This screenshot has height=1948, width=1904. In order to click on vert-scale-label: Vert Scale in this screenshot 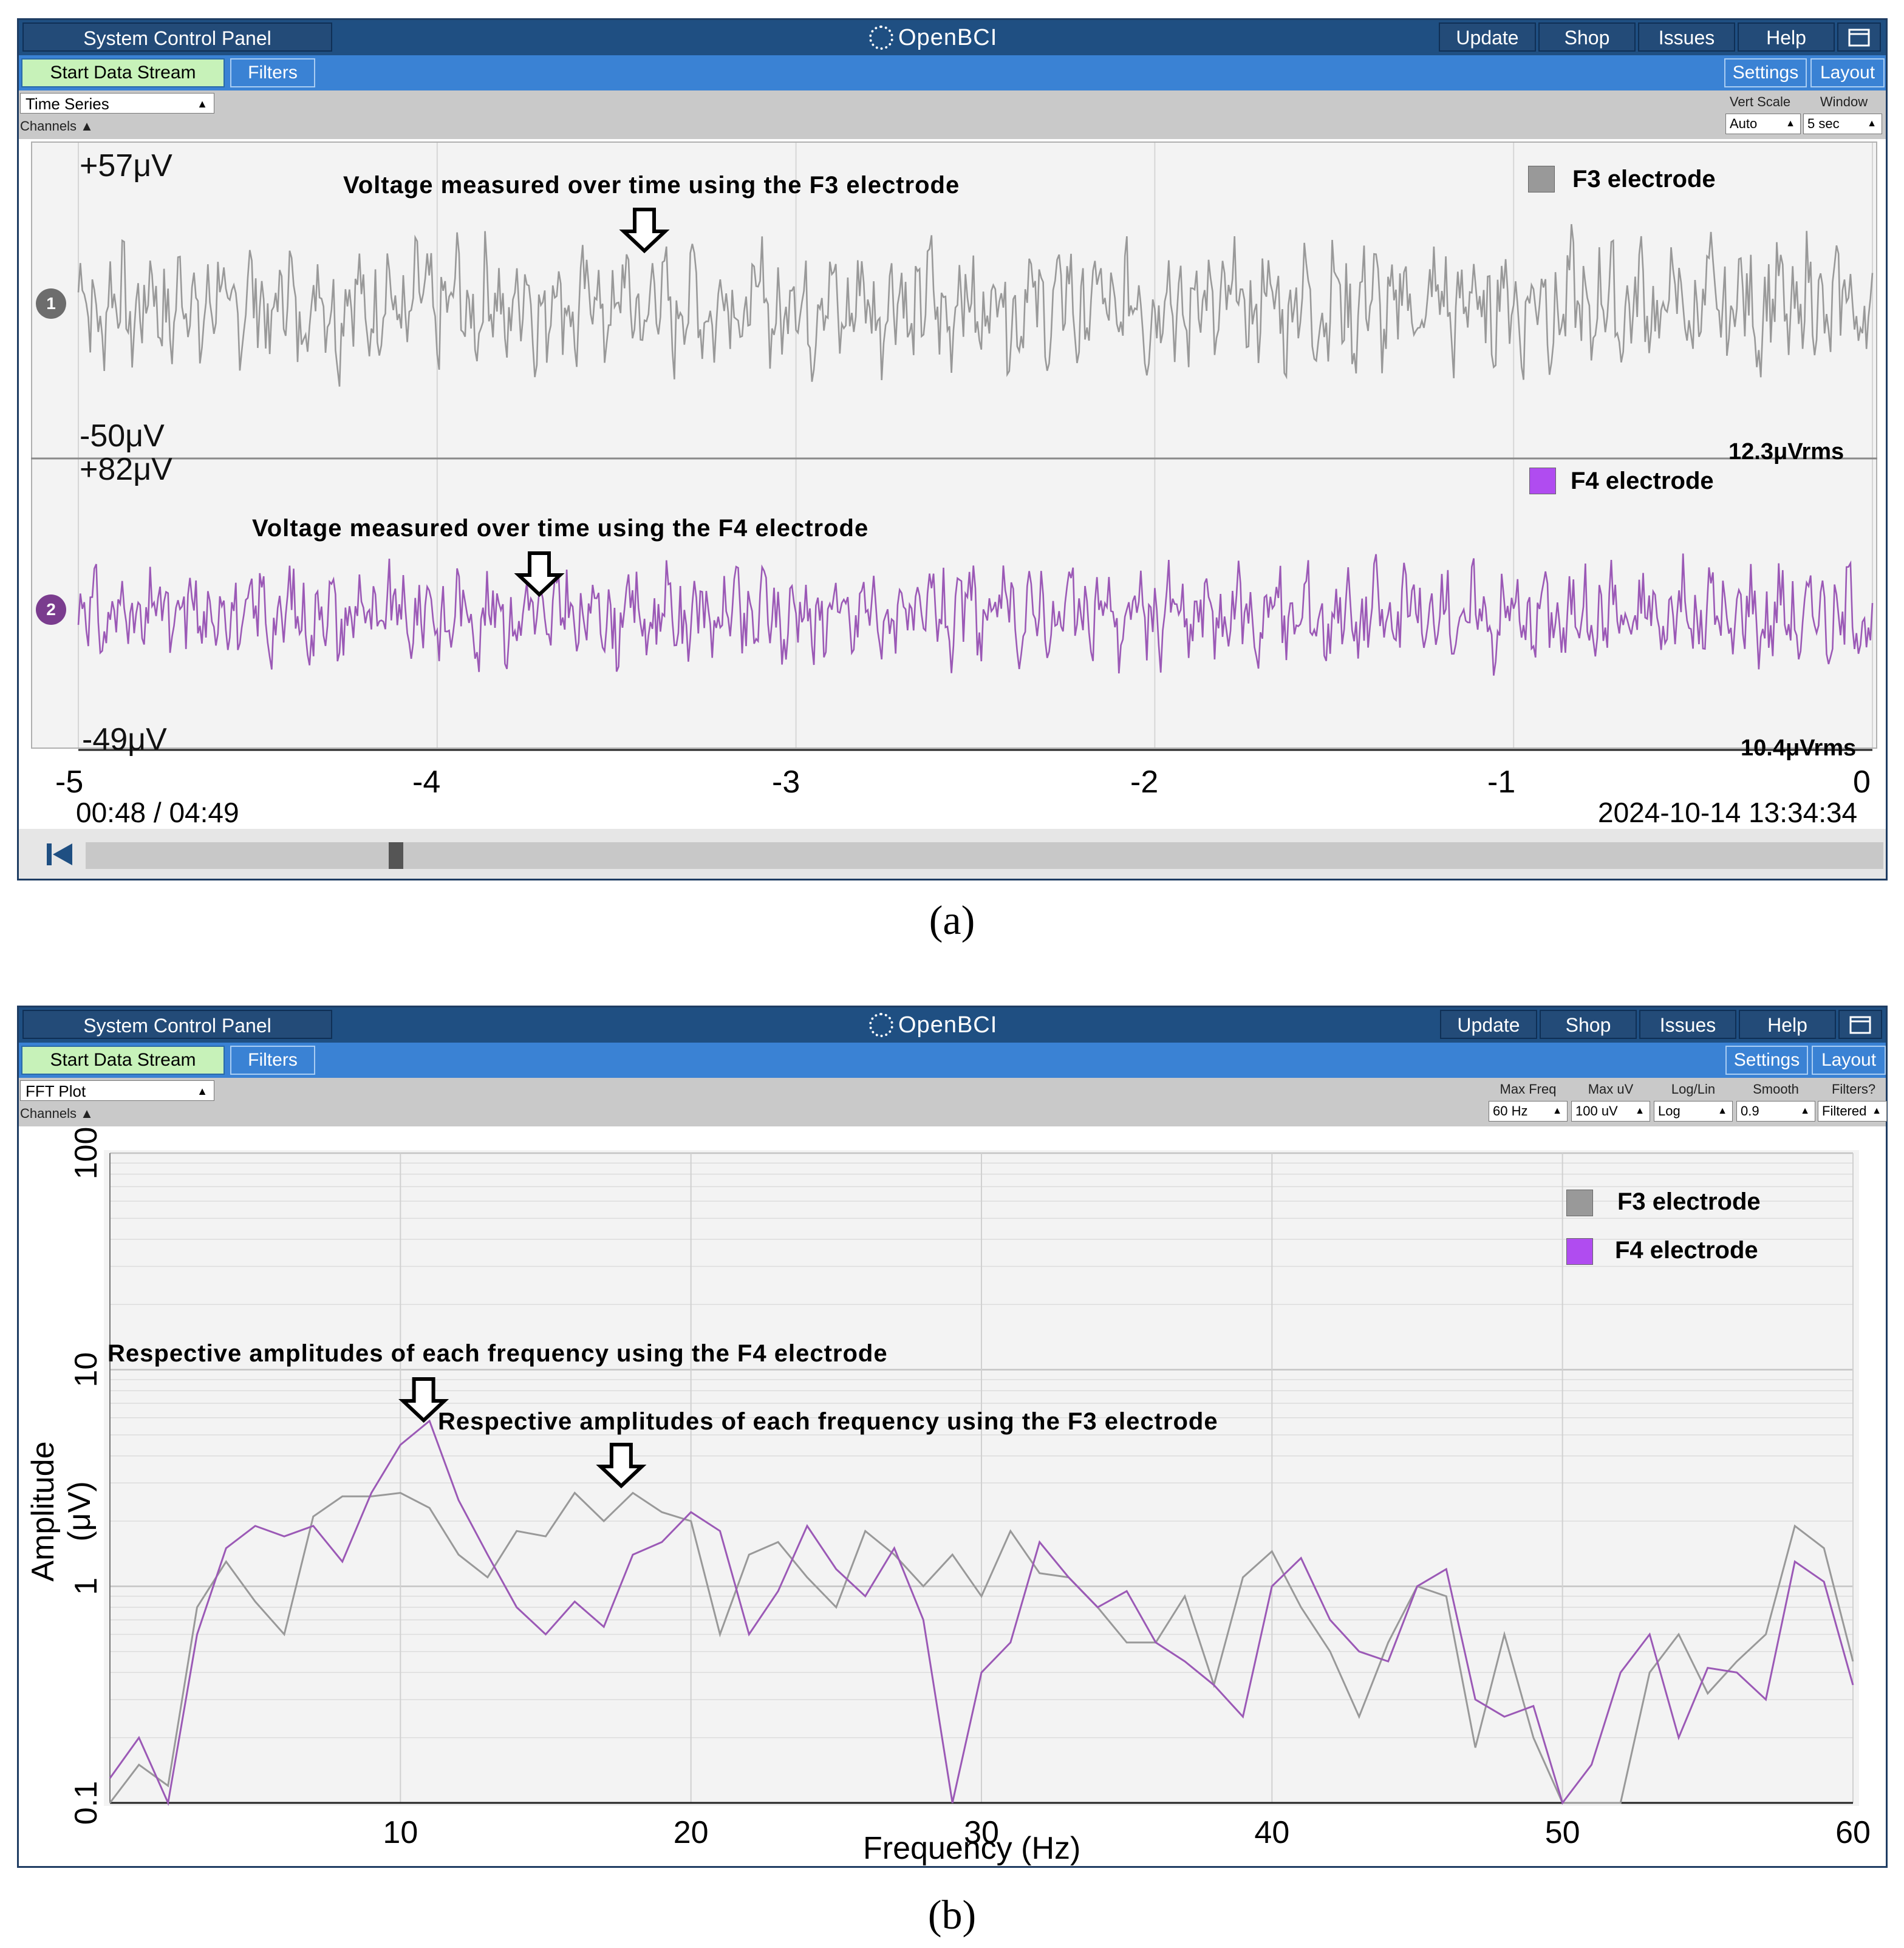, I will do `click(1760, 101)`.